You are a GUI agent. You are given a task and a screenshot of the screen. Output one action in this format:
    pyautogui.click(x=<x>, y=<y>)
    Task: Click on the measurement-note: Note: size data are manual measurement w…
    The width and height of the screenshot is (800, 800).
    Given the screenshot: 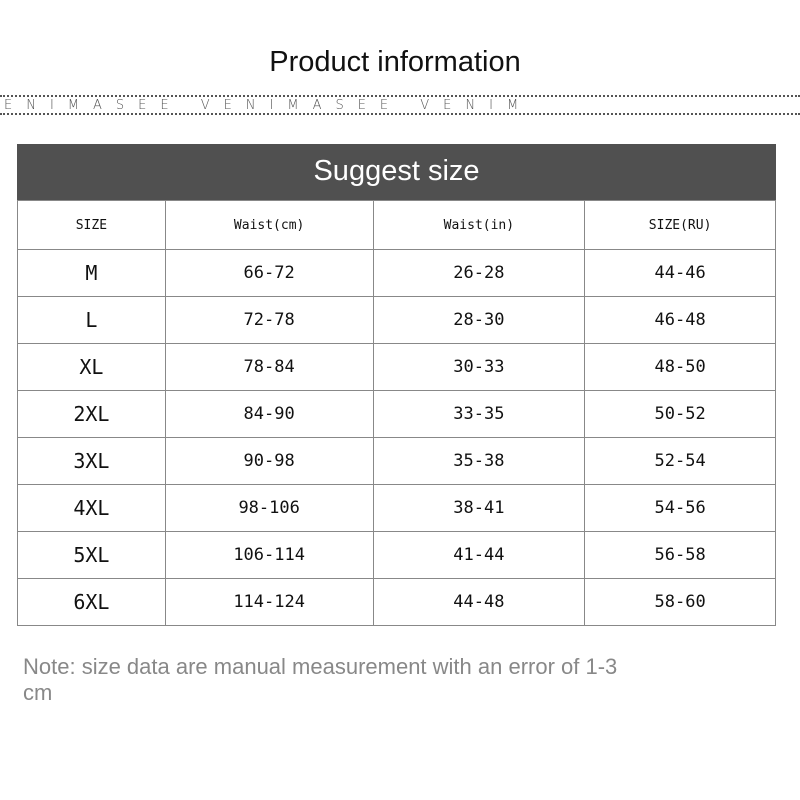 What is the action you would take?
    pyautogui.click(x=320, y=679)
    